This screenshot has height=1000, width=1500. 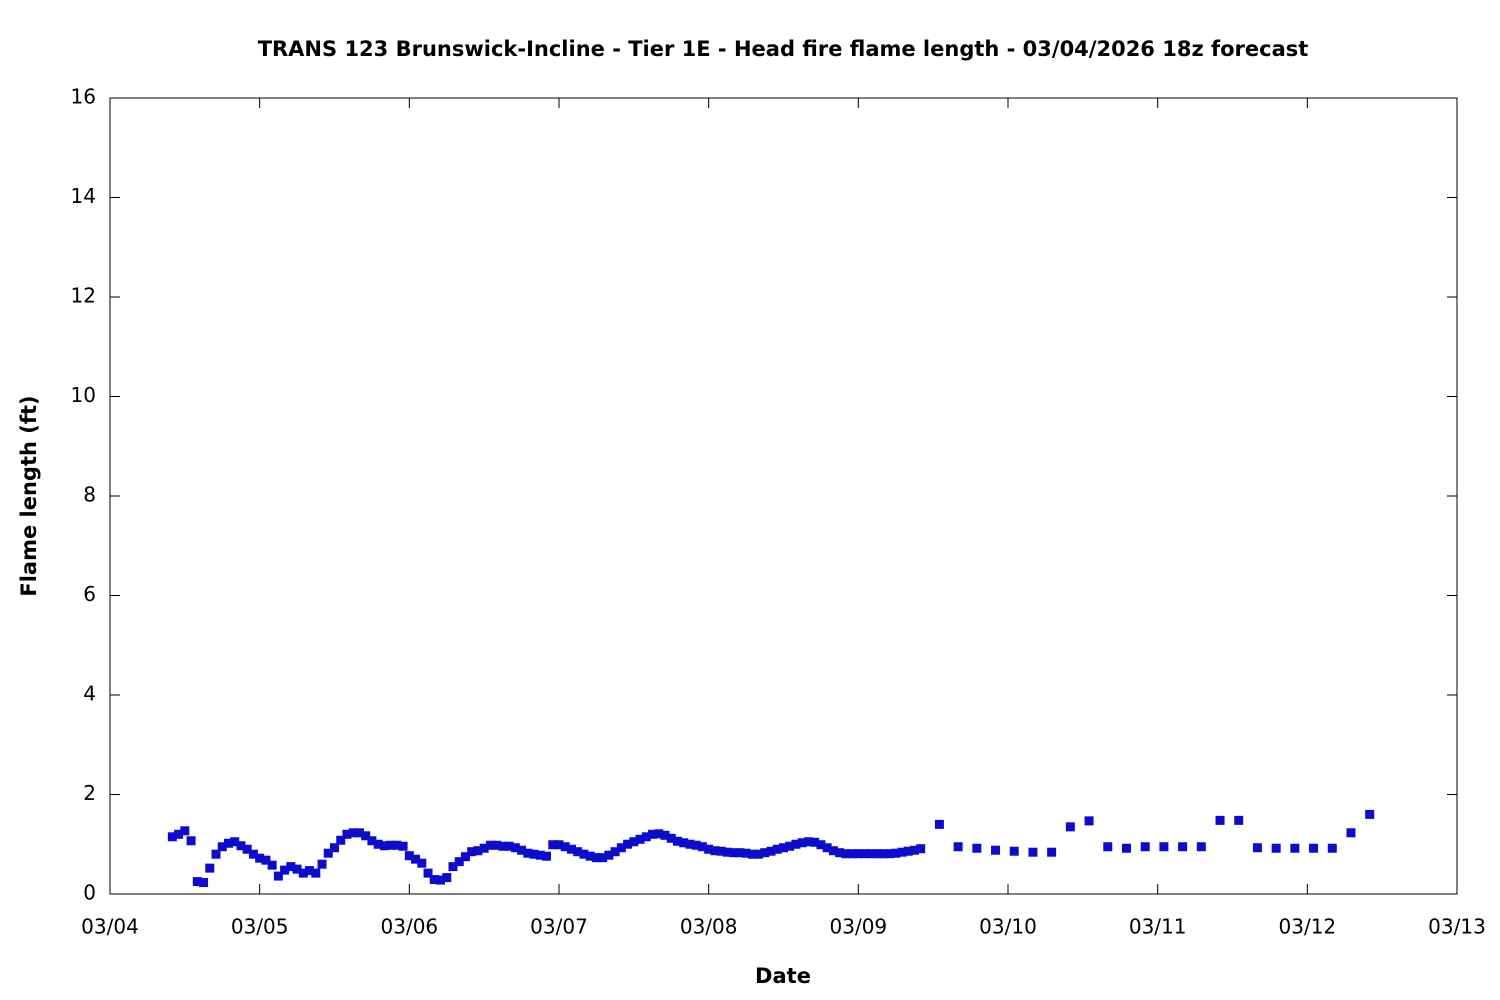 What do you see at coordinates (83, 97) in the screenshot?
I see `y-tick-label: 16` at bounding box center [83, 97].